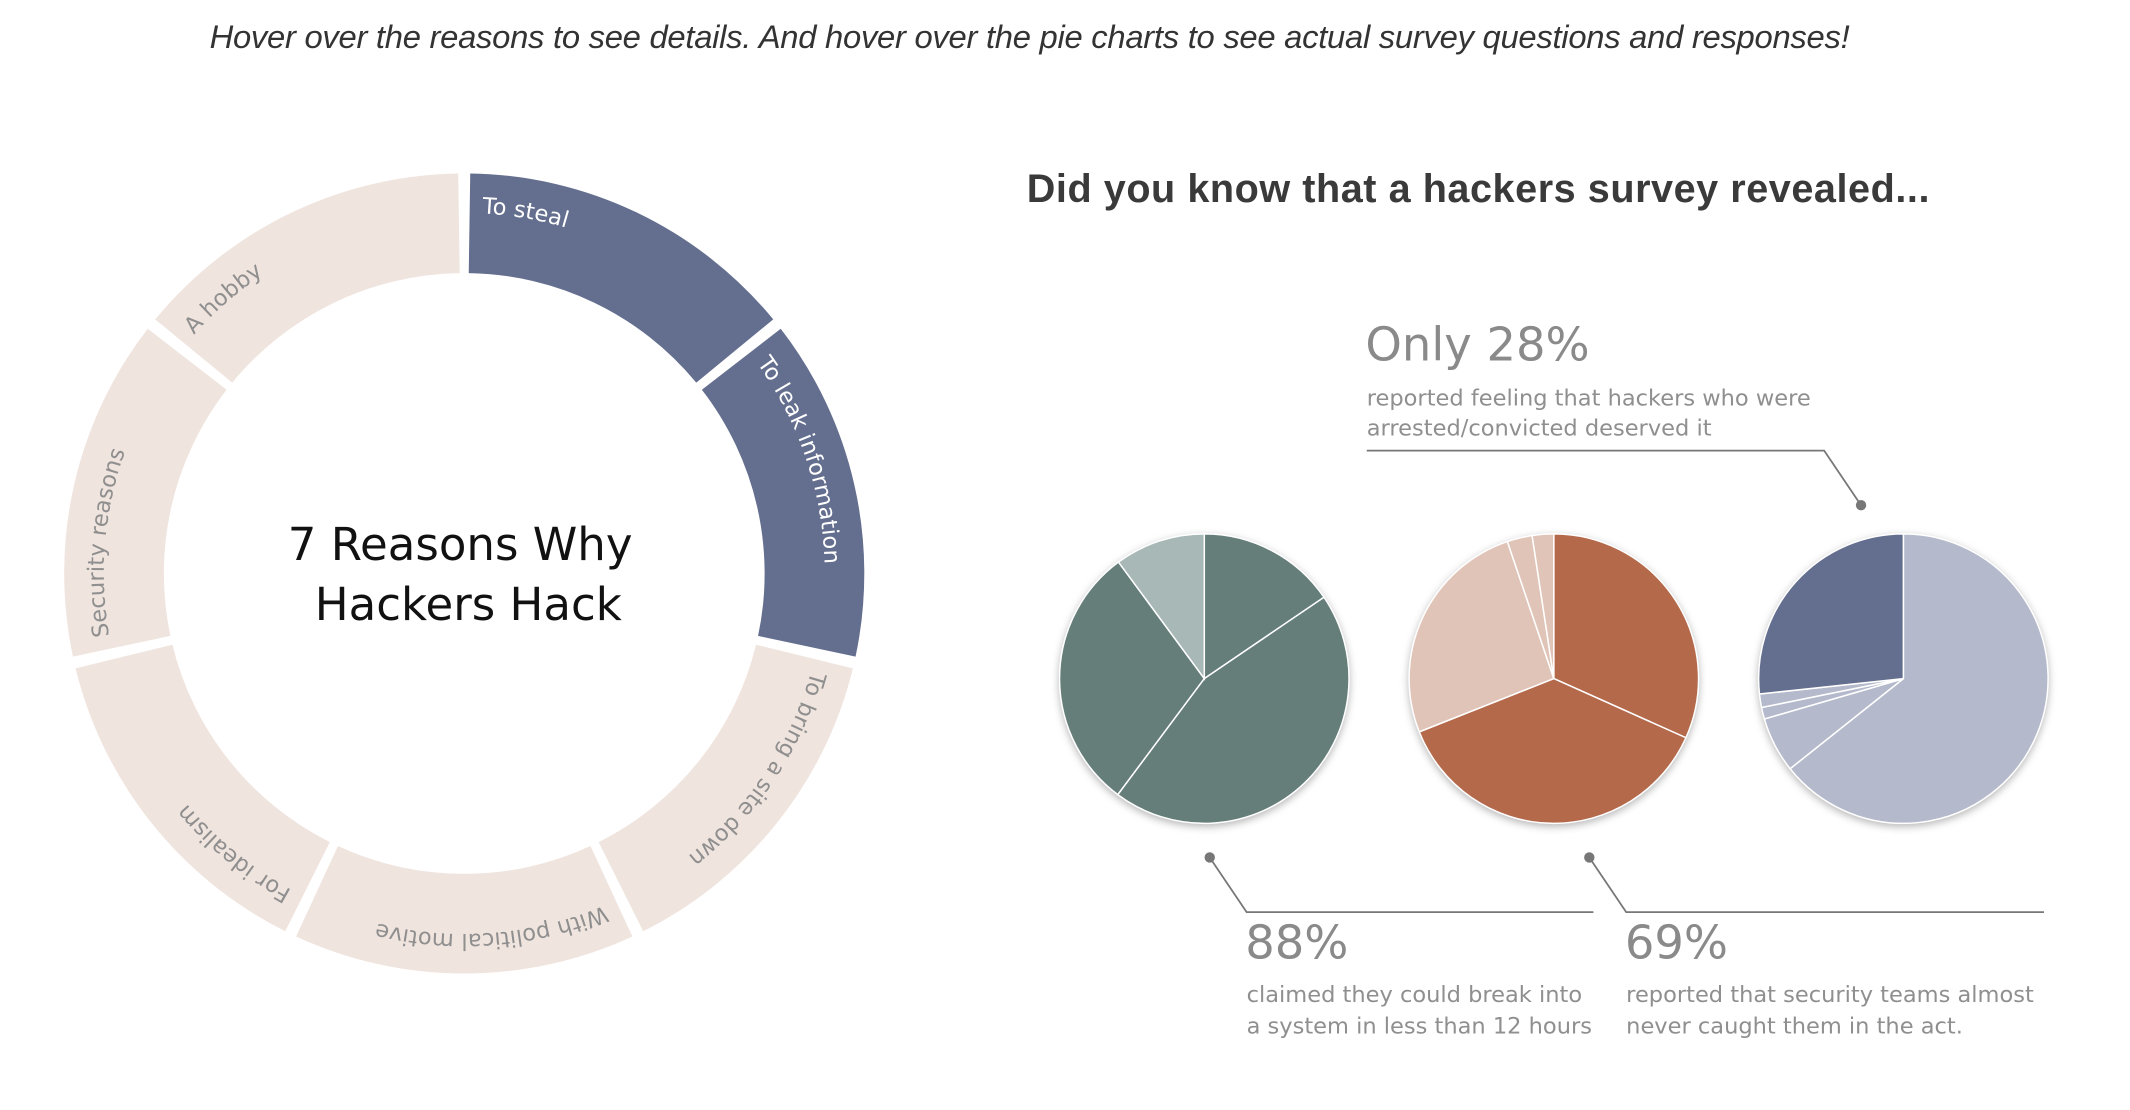 This screenshot has height=1110, width=2130. I want to click on stat-88-value: 88%, so click(1296, 943).